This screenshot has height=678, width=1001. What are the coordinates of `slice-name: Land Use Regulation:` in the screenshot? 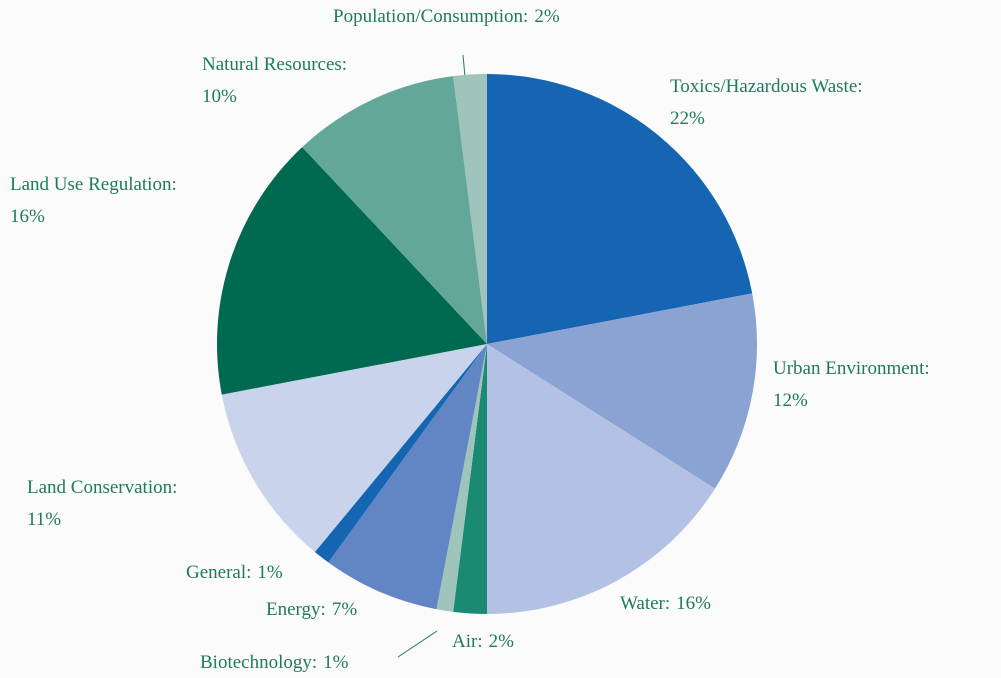 It's located at (93, 184).